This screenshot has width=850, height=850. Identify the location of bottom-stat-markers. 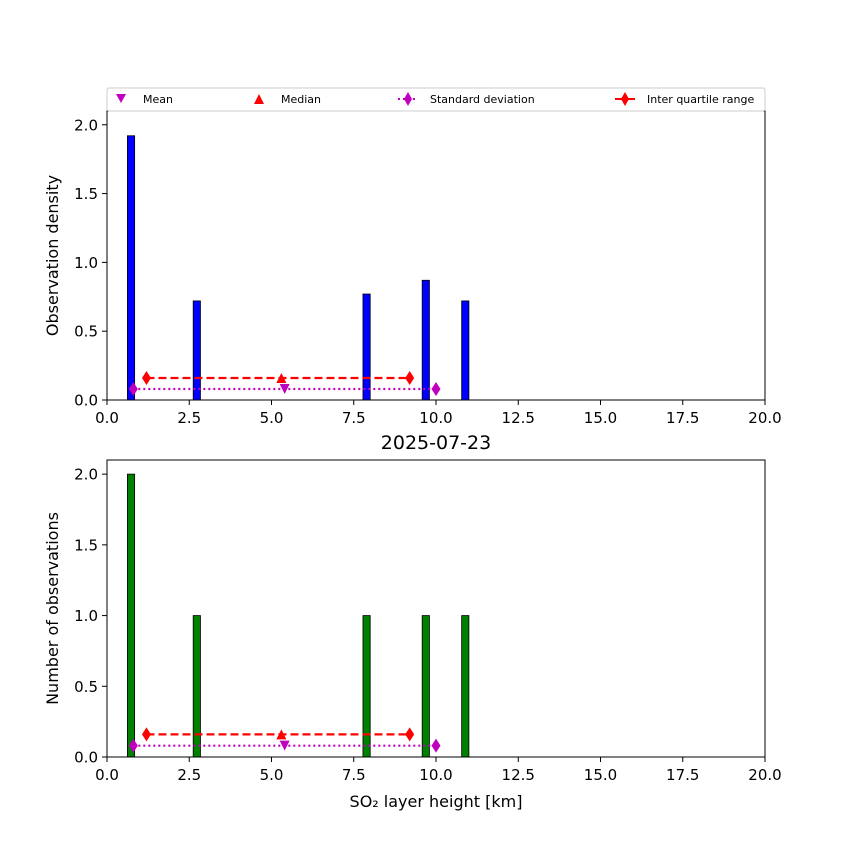
(284, 740).